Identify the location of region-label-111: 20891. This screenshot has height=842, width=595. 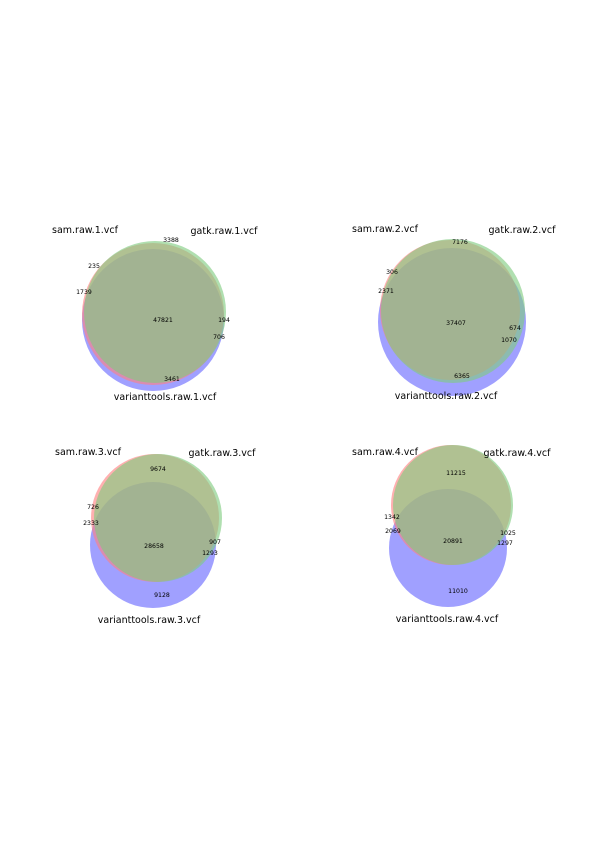
(453, 541).